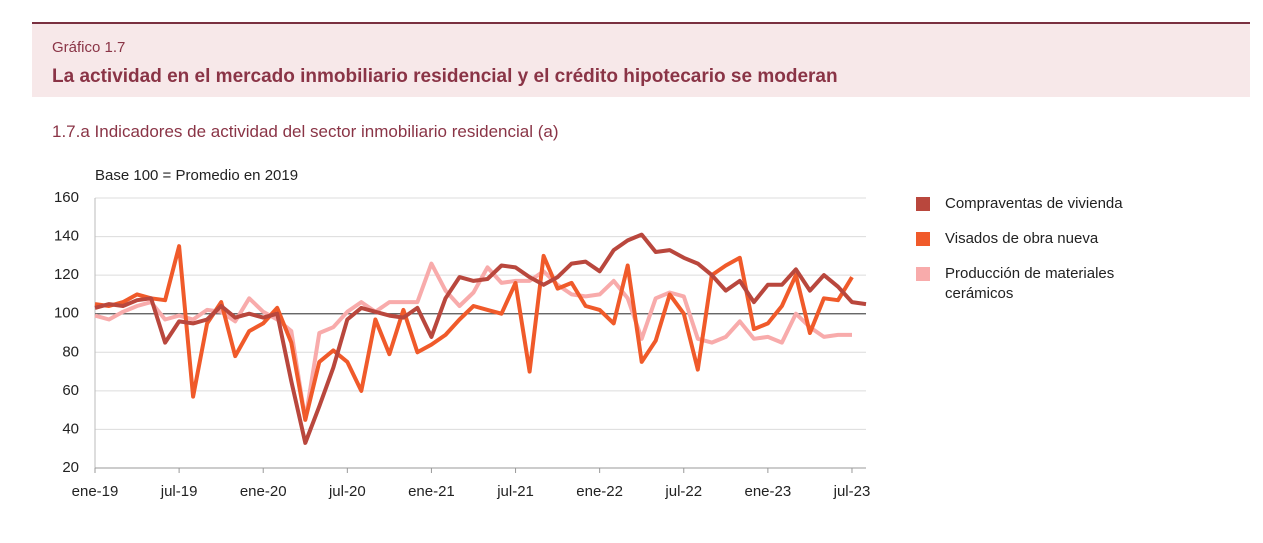  Describe the element at coordinates (70, 428) in the screenshot. I see `y-tick-label: 40` at that location.